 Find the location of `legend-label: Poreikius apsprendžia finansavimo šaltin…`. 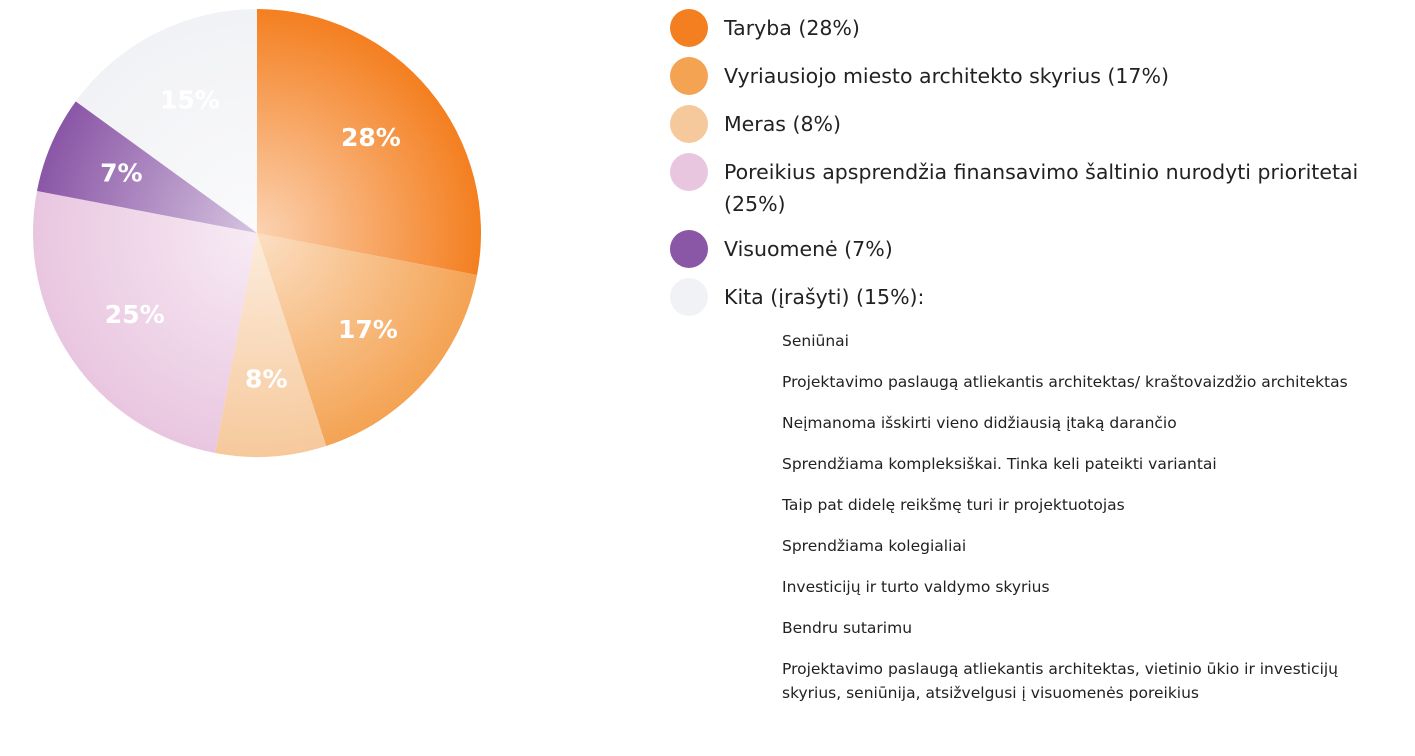

legend-label: Poreikius apsprendžia finansavimo šaltin… is located at coordinates (1041, 188).